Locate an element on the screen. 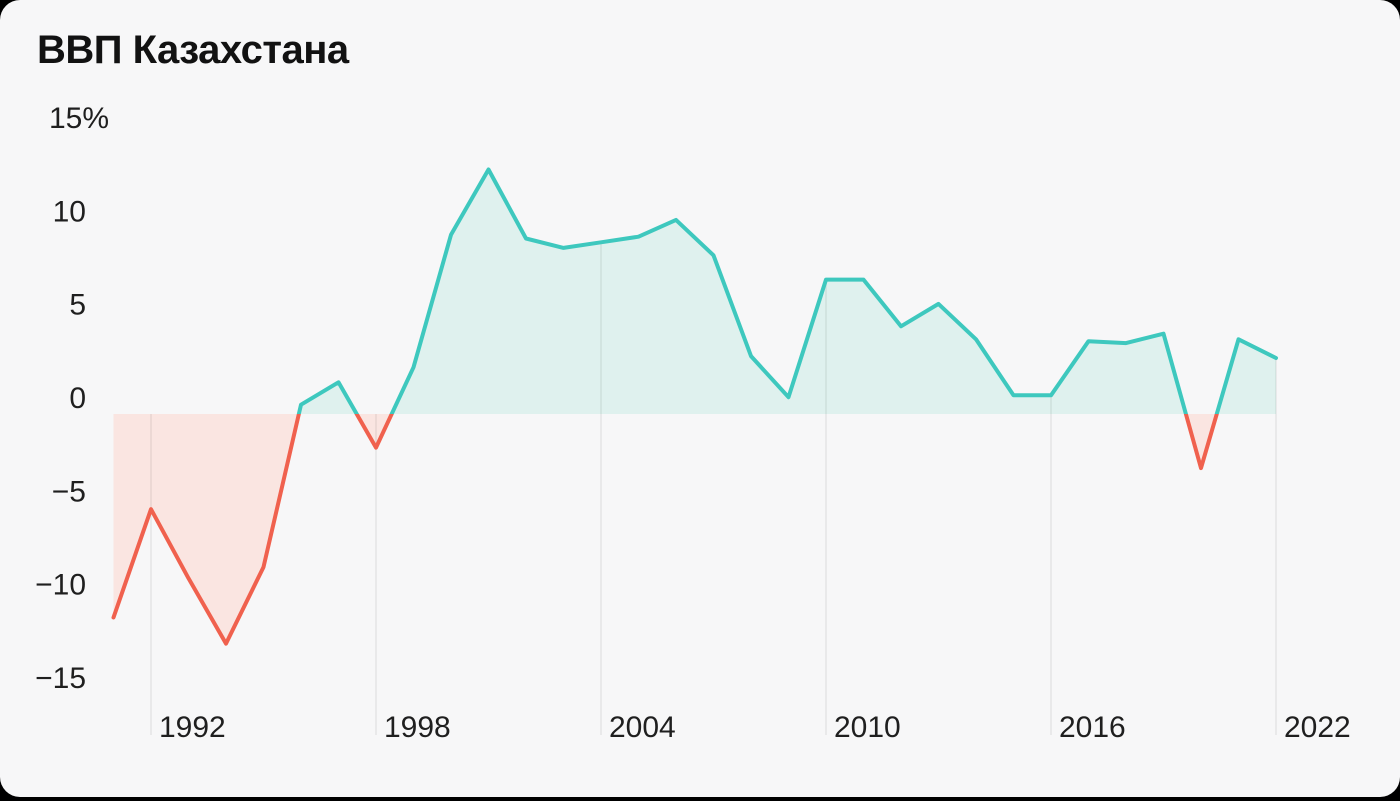 The width and height of the screenshot is (1400, 801). x-axis-label: 1992 is located at coordinates (192, 727).